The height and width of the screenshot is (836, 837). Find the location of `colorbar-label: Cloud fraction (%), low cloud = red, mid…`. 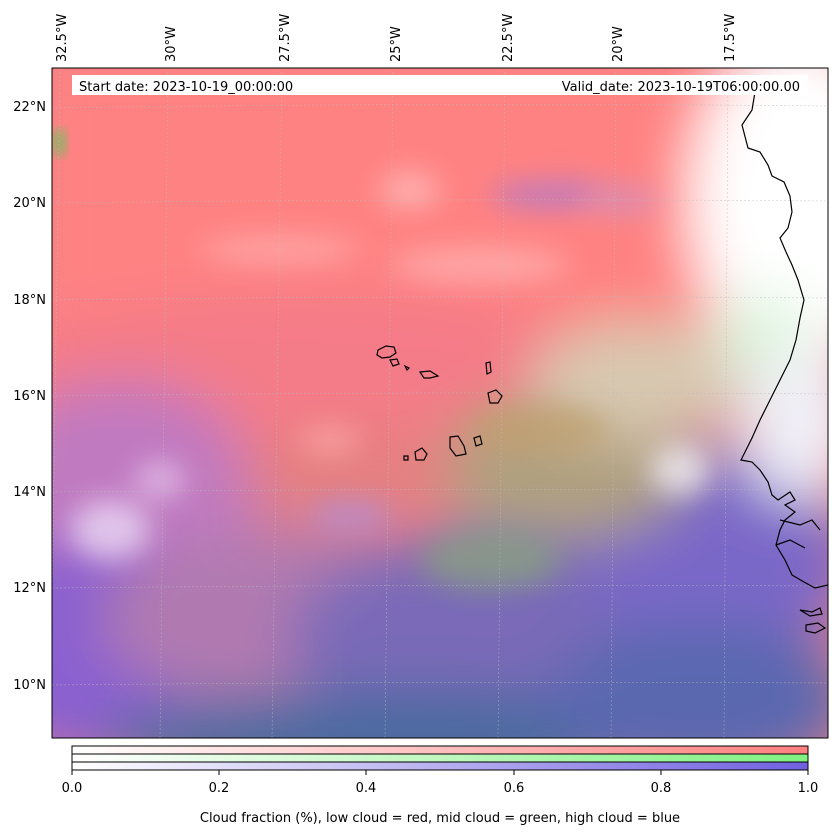

colorbar-label: Cloud fraction (%), low cloud = red, mid… is located at coordinates (440, 818).